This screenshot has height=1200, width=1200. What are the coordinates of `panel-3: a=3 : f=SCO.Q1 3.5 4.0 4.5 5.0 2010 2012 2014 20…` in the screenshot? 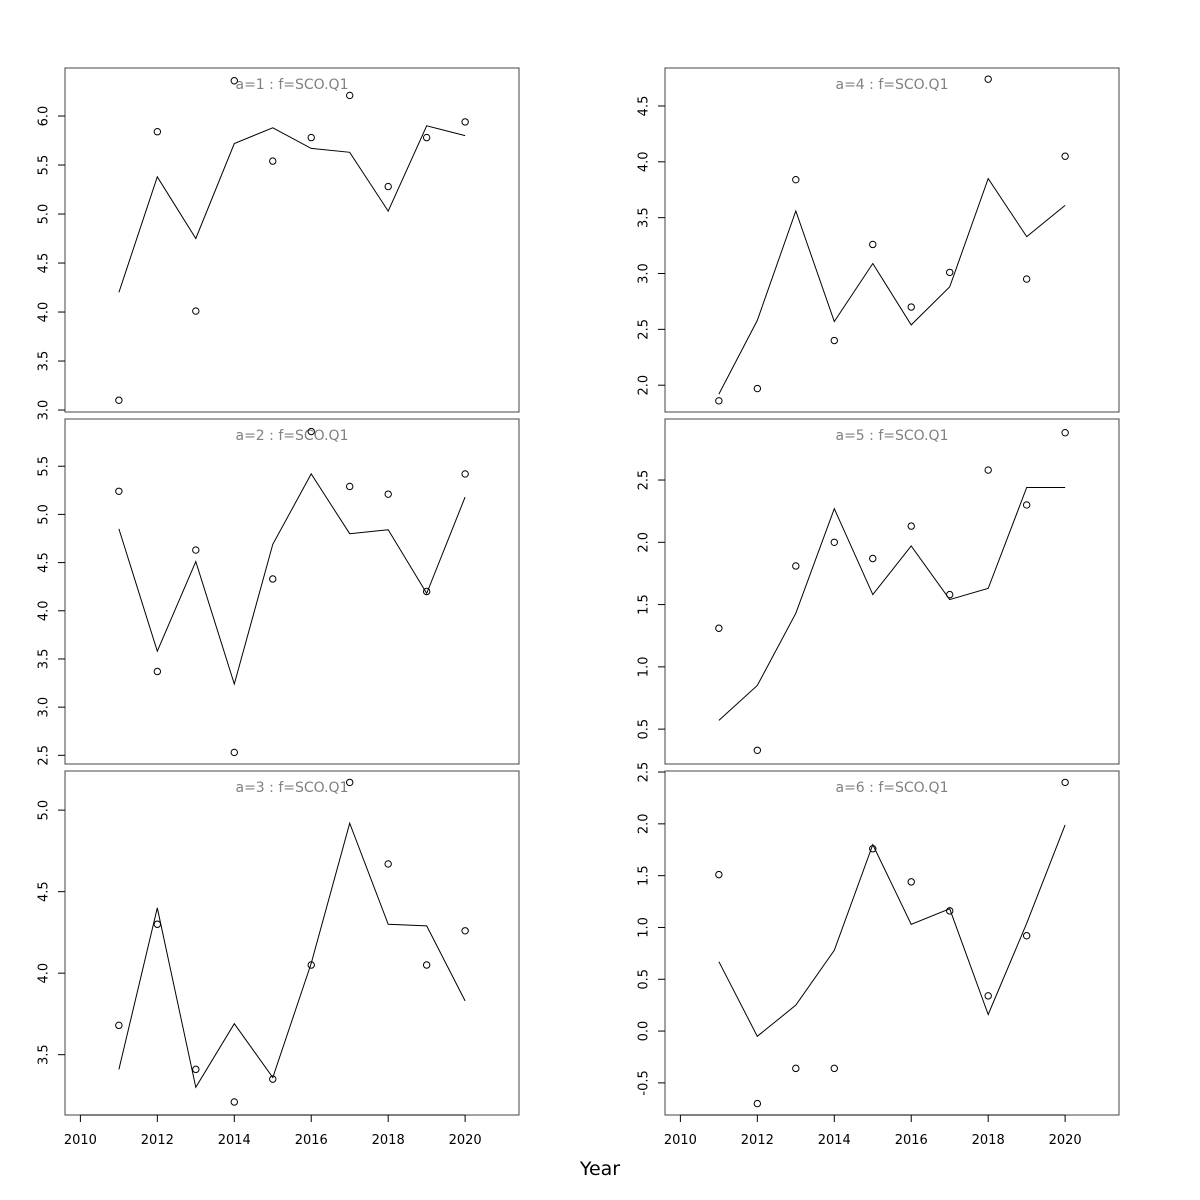 It's located at (278, 959).